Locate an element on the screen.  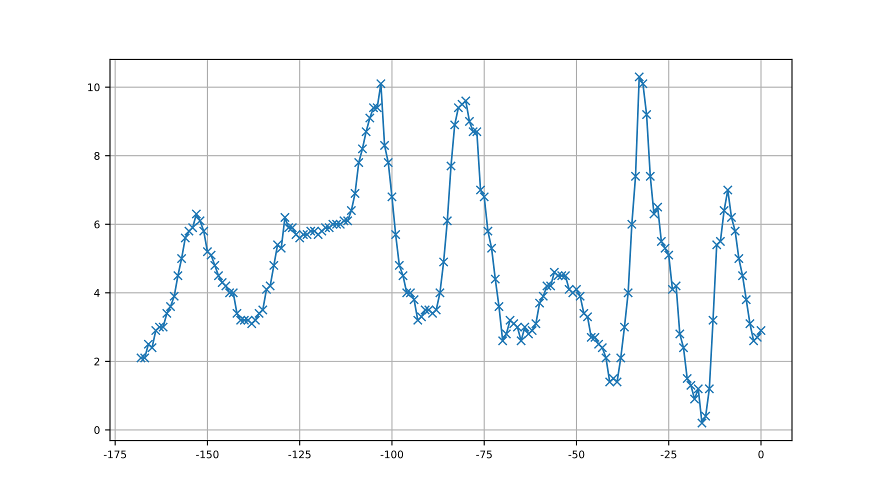
y-tick-label: 4 is located at coordinates (97, 293).